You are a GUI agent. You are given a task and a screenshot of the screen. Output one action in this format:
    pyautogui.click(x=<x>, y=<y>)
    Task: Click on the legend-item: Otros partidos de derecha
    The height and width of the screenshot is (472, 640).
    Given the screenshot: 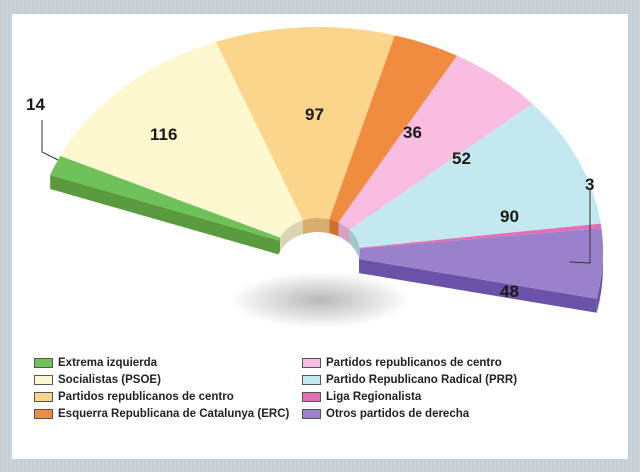 What is the action you would take?
    pyautogui.click(x=409, y=413)
    